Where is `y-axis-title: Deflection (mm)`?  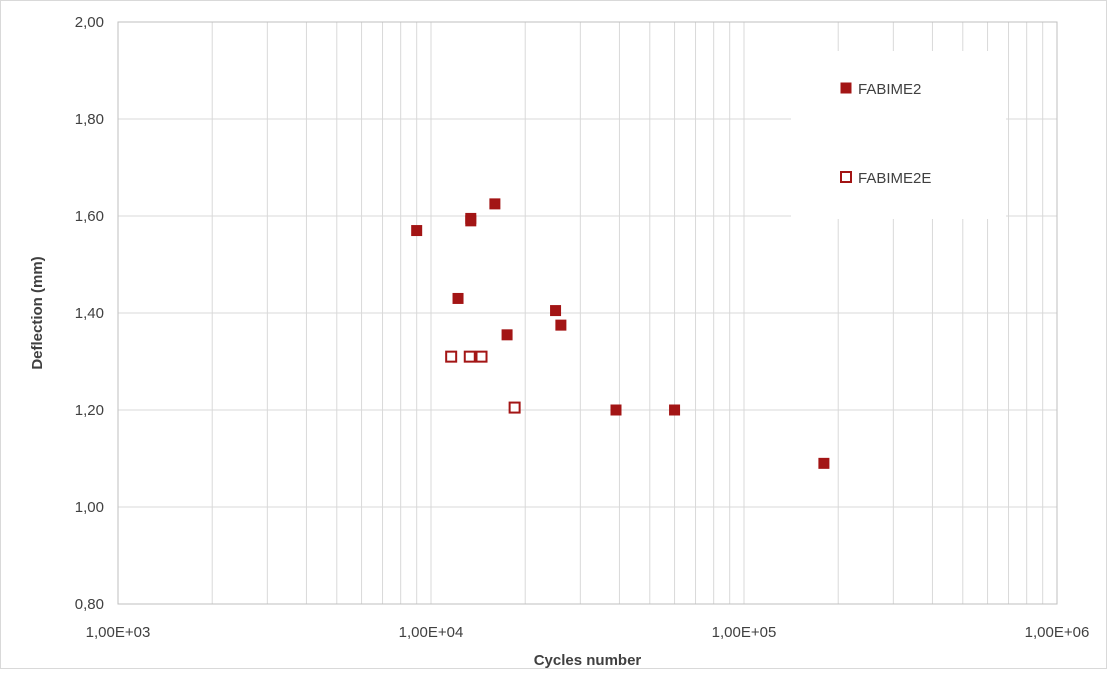
y-axis-title: Deflection (mm) is located at coordinates (37, 312).